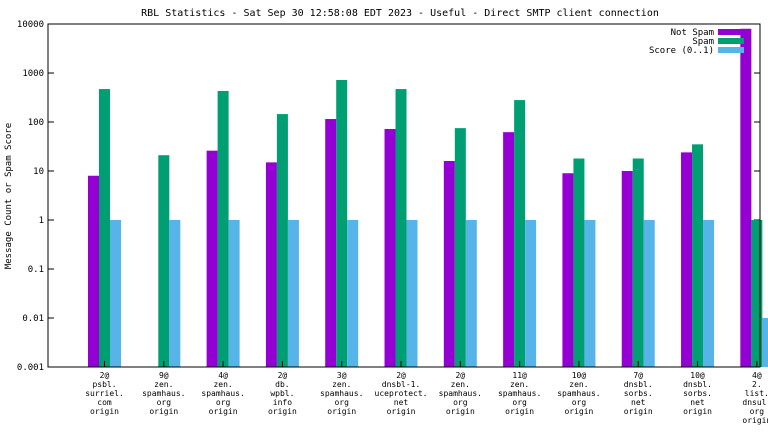 Image resolution: width=768 pixels, height=432 pixels. Describe the element at coordinates (697, 402) in the screenshot. I see `x-tick-label-line: net` at that location.